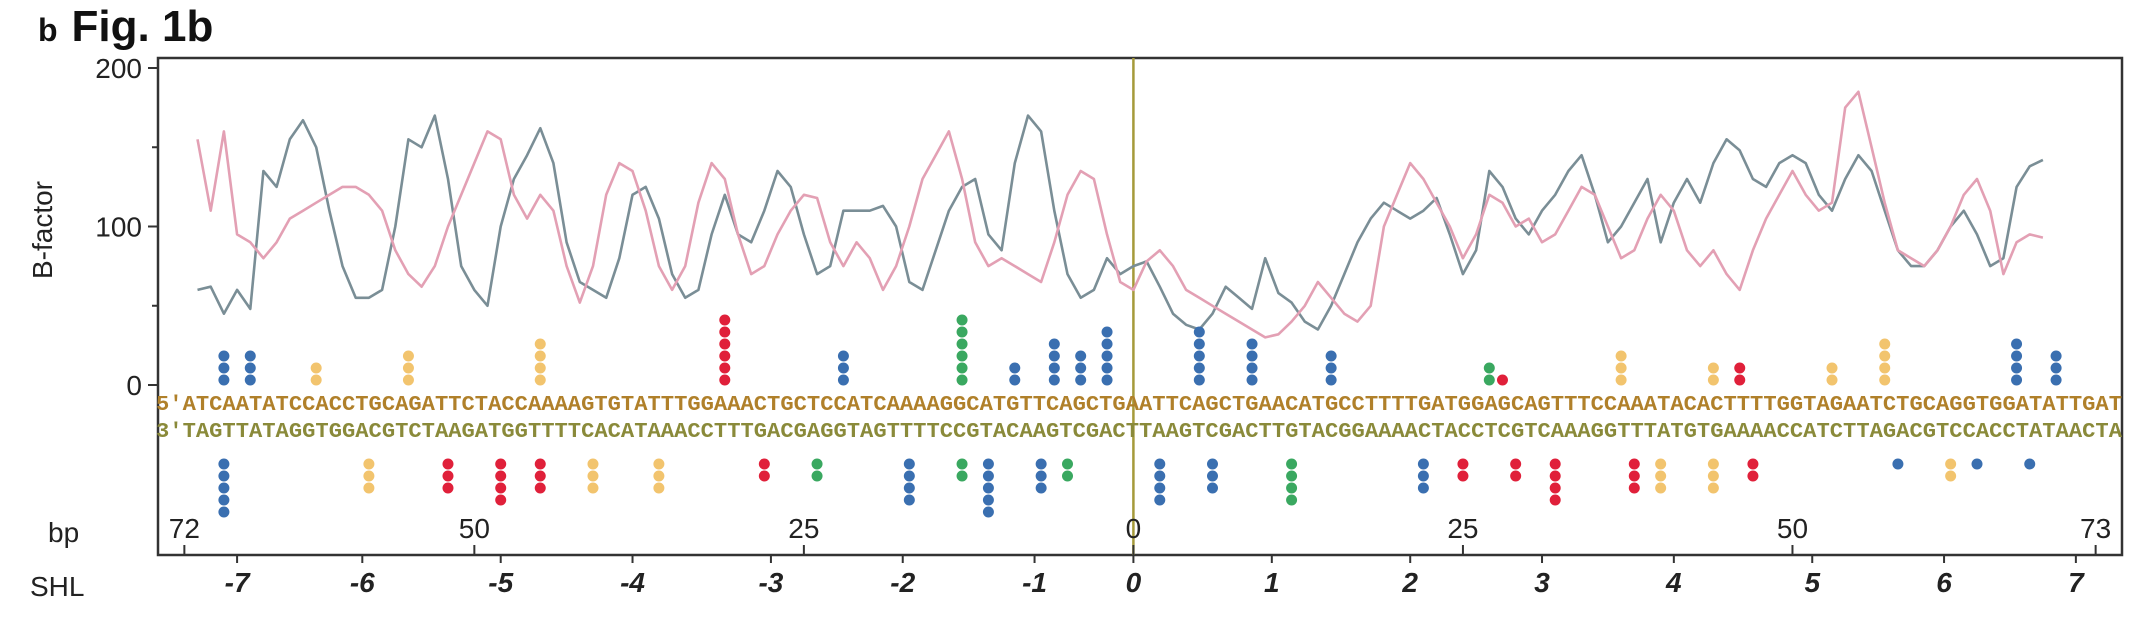 This screenshot has height=624, width=2142. Describe the element at coordinates (1272, 582) in the screenshot. I see `shl-tick-label: 1` at that location.